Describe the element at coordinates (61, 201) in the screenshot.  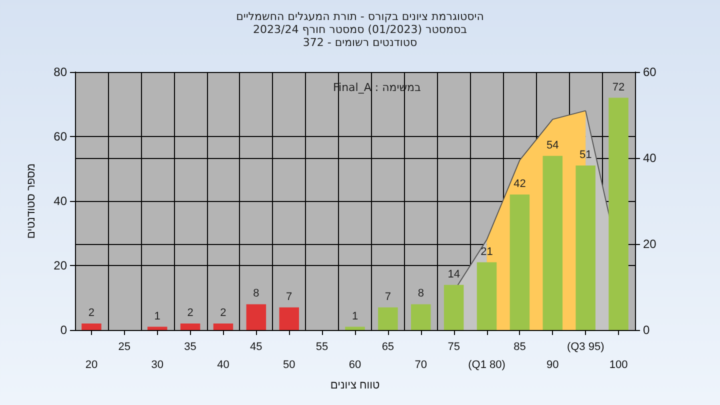
I see `y-tick-label: 40` at that location.